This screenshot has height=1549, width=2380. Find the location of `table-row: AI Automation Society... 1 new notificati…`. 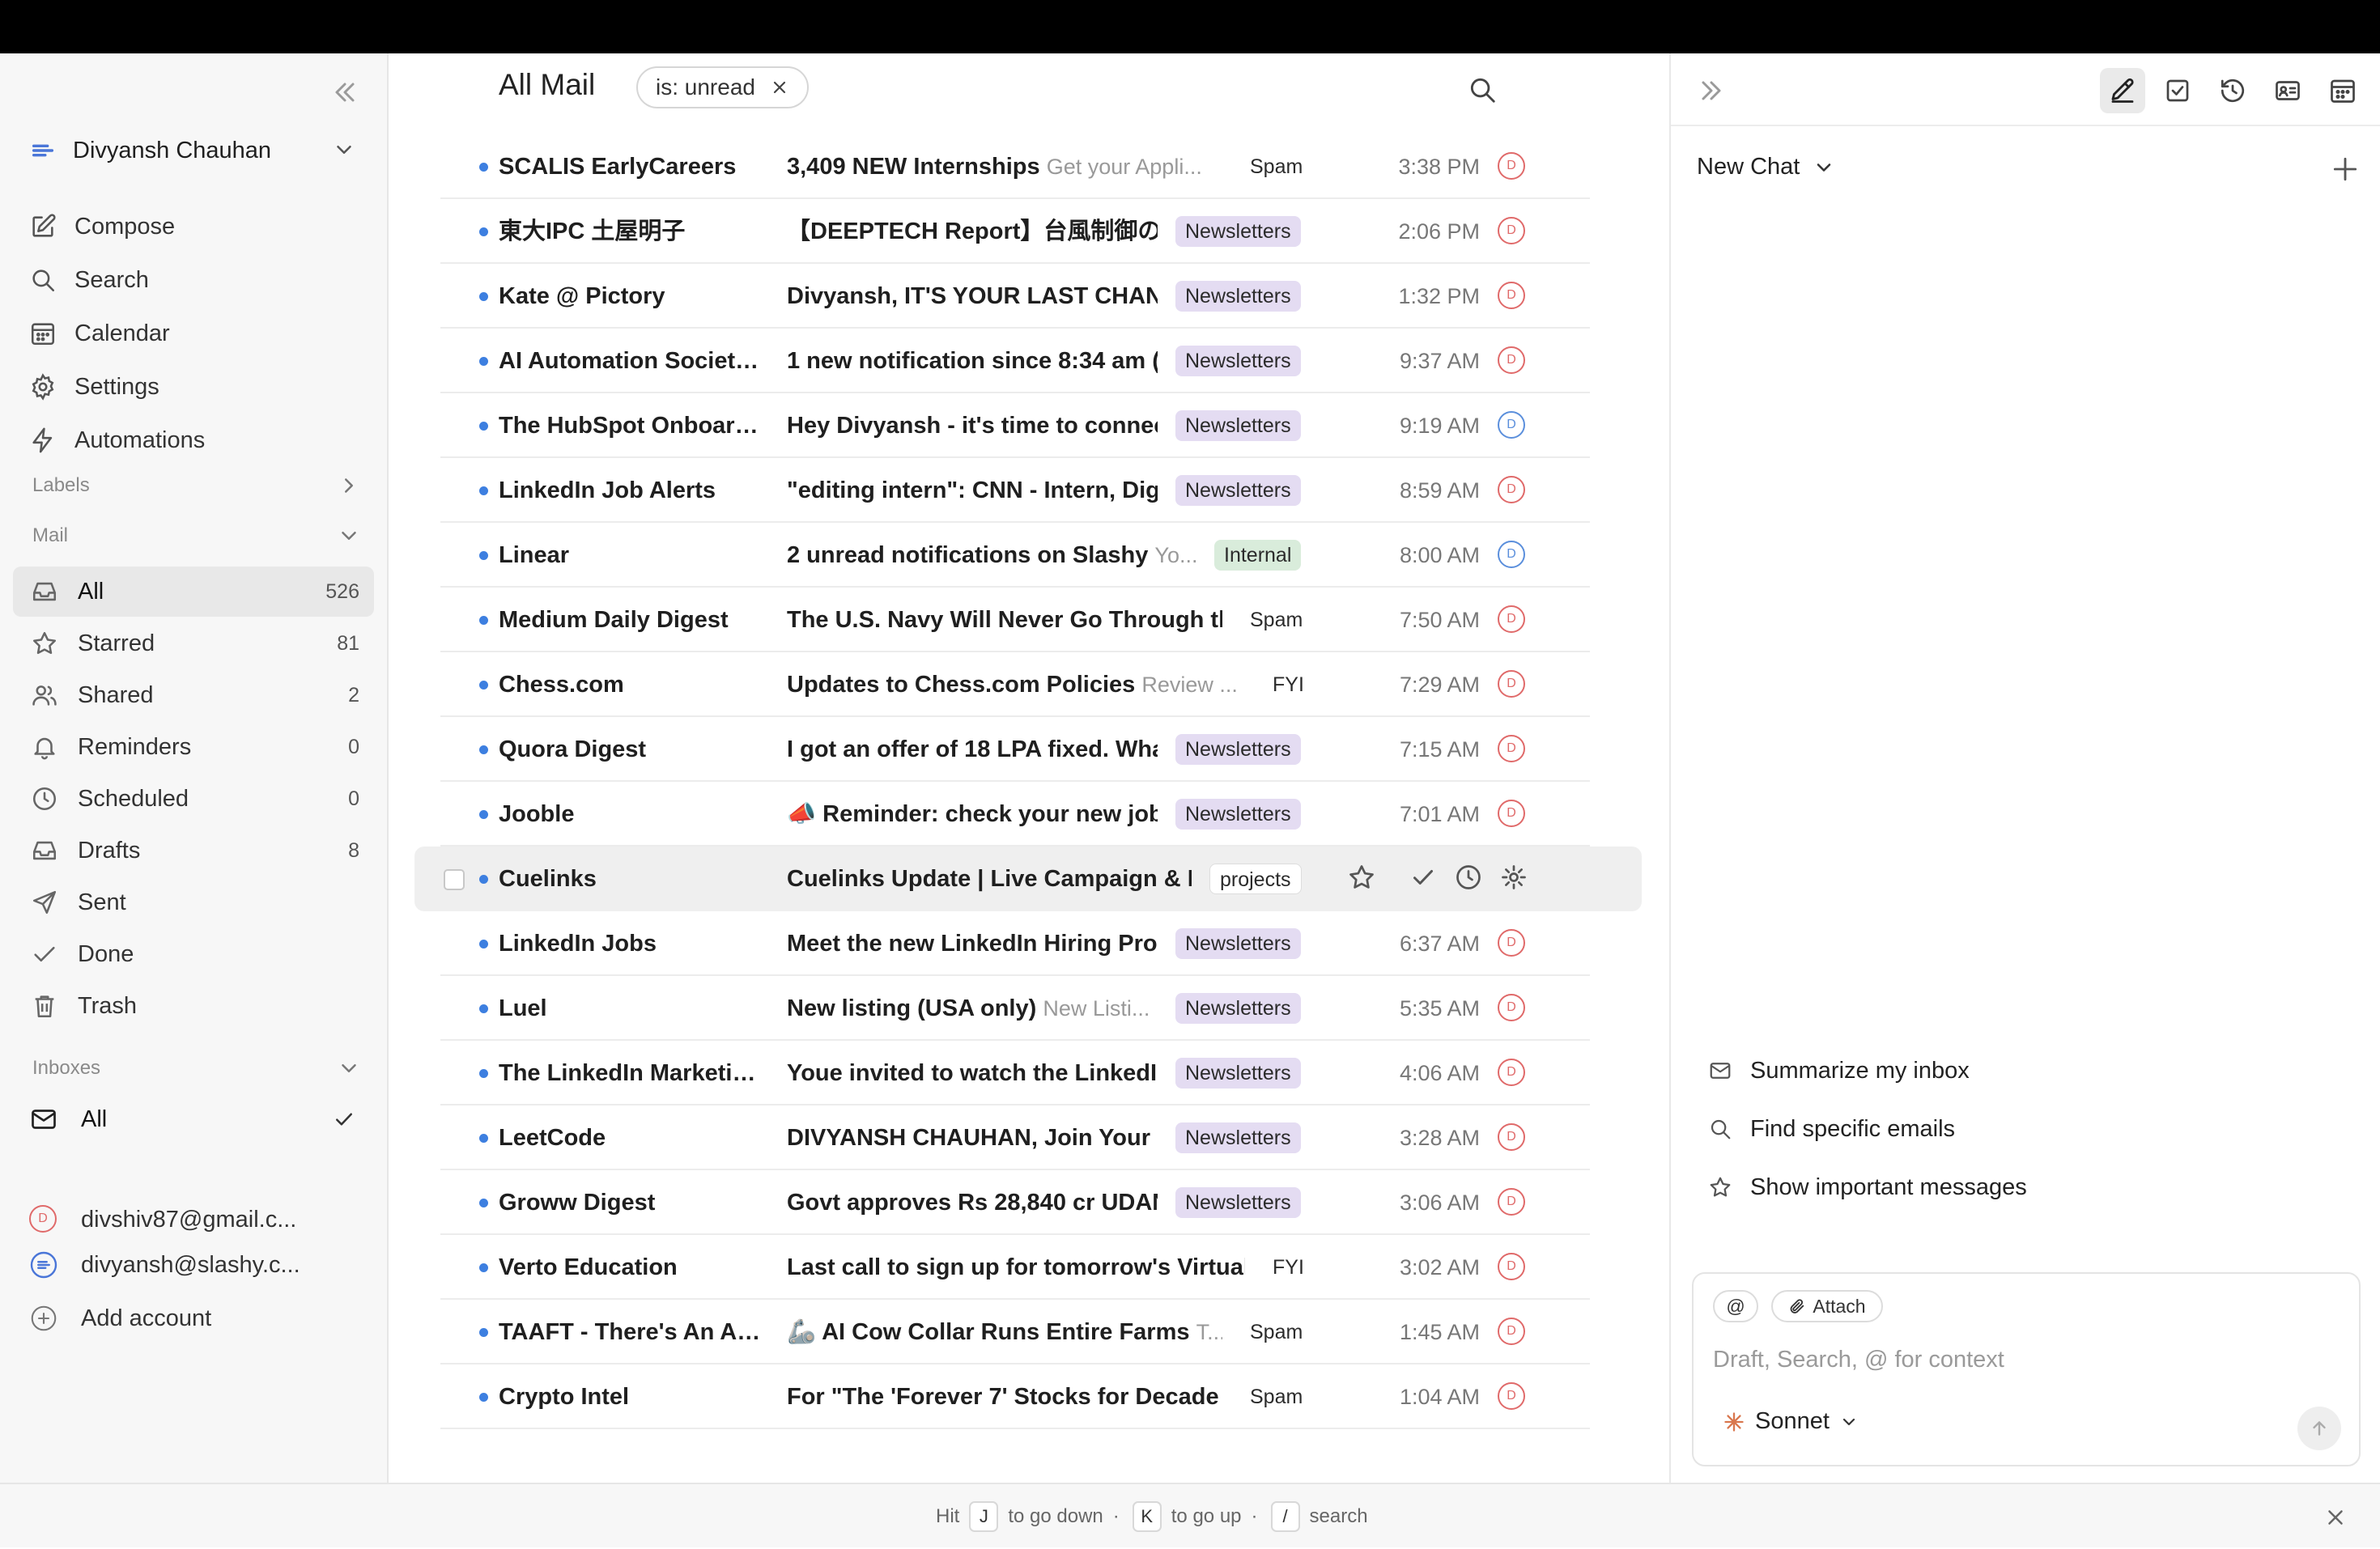

table-row: AI Automation Society... 1 new notificati… is located at coordinates (1015, 361).